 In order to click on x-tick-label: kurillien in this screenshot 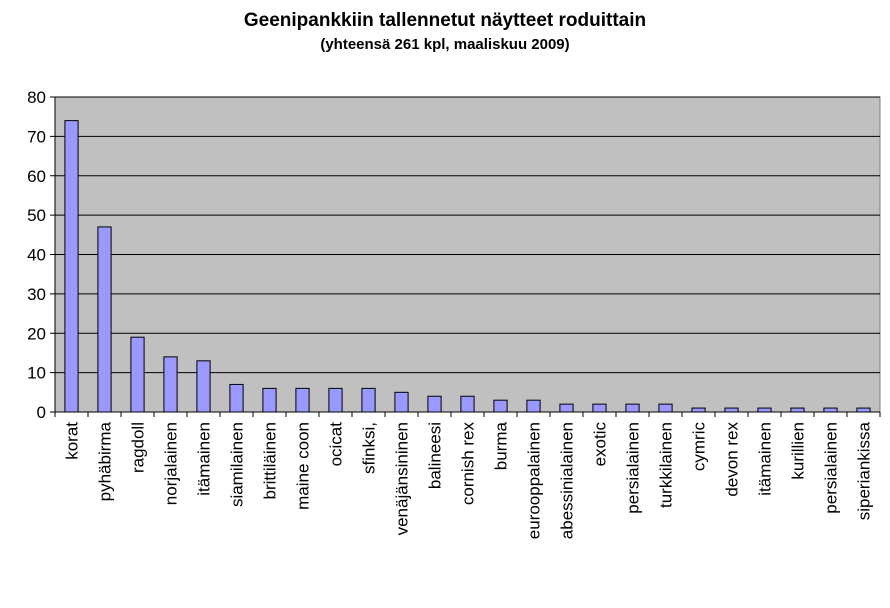, I will do `click(798, 451)`.